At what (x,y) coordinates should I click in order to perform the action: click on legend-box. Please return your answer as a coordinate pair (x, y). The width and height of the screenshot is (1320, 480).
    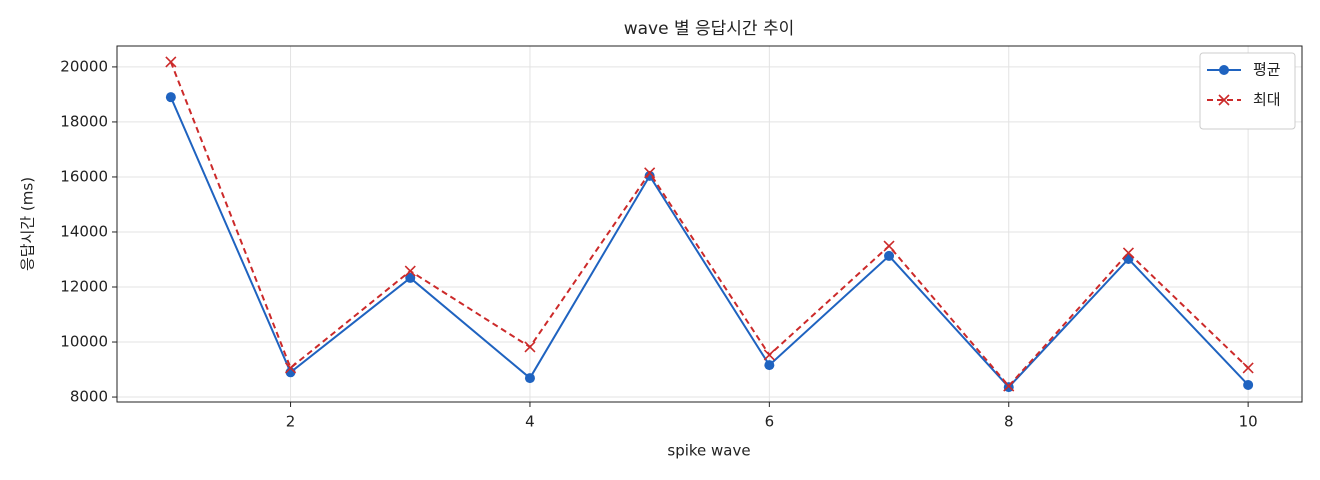
    Looking at the image, I should click on (1247, 91).